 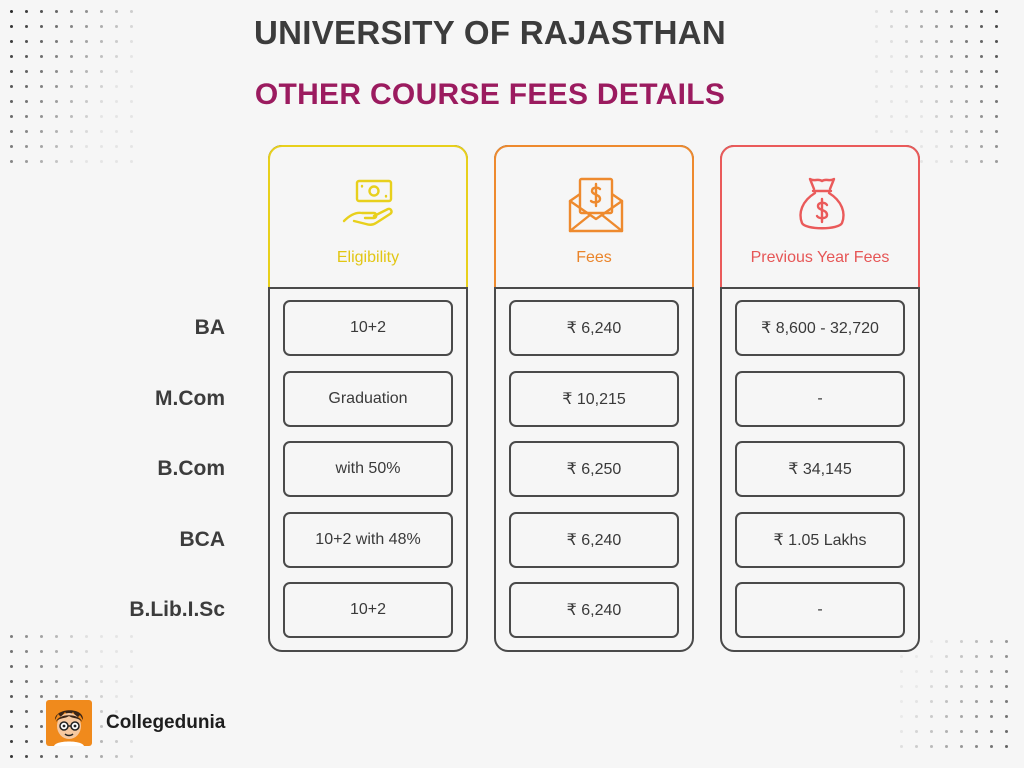 I want to click on brand-name: Collegedunia, so click(x=166, y=722).